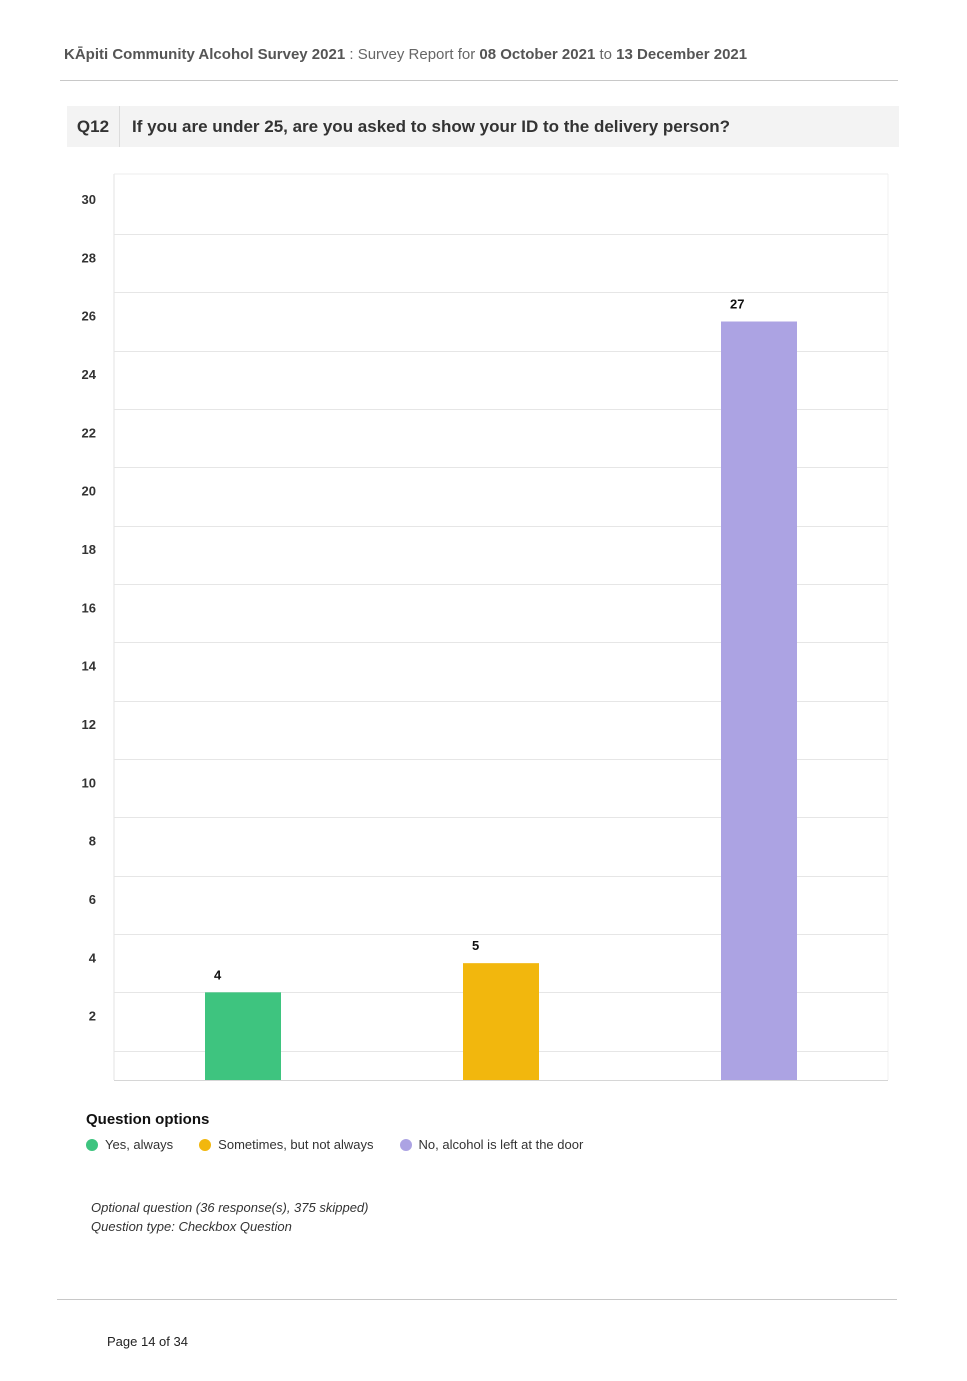 The image size is (967, 1381). What do you see at coordinates (605, 54) in the screenshot?
I see `to-word: to` at bounding box center [605, 54].